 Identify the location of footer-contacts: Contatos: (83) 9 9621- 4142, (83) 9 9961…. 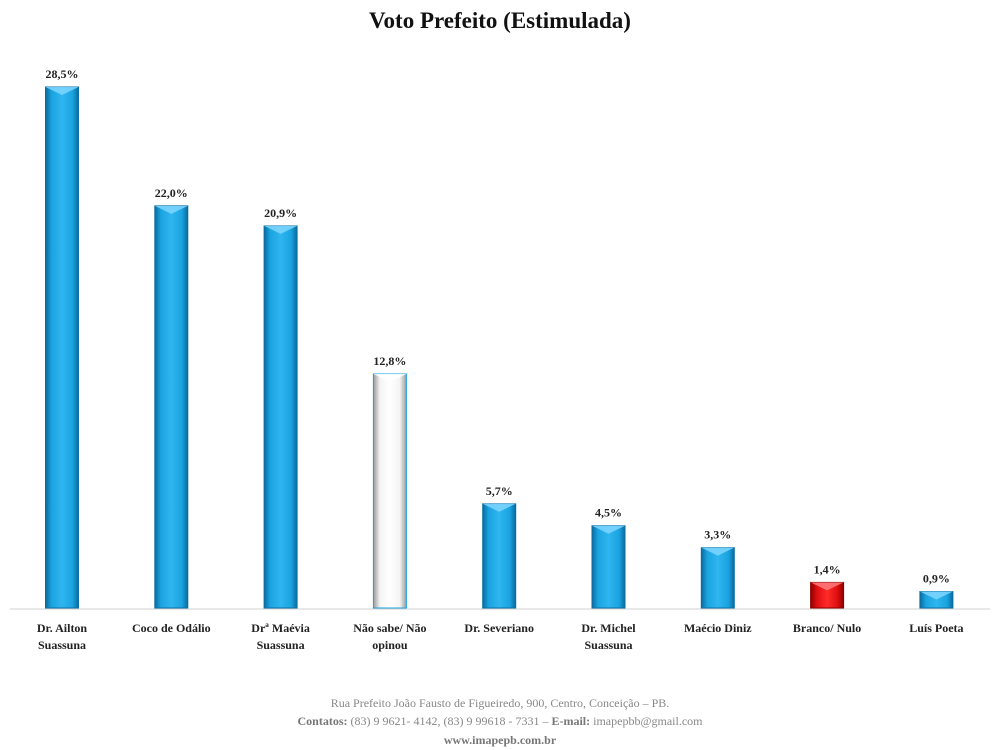
(500, 721).